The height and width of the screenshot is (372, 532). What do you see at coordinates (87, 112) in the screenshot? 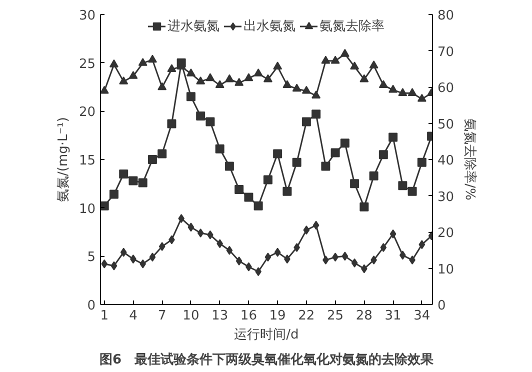
I see `y-tick-label: 20` at bounding box center [87, 112].